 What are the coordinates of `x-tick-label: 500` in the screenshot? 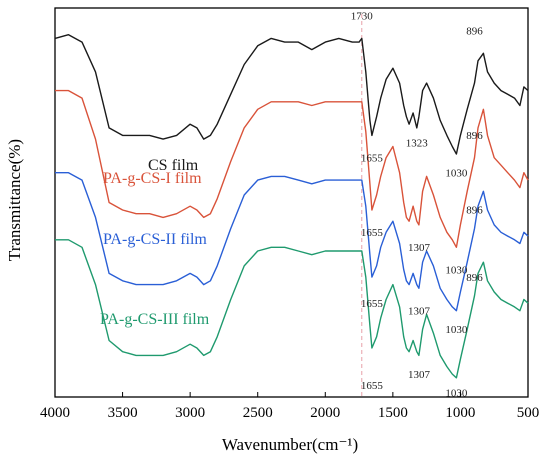 It's located at (528, 413).